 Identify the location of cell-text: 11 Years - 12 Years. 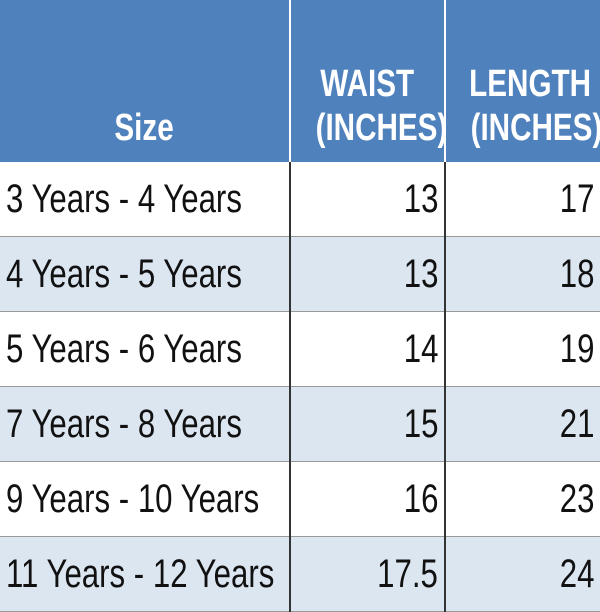
(140, 573).